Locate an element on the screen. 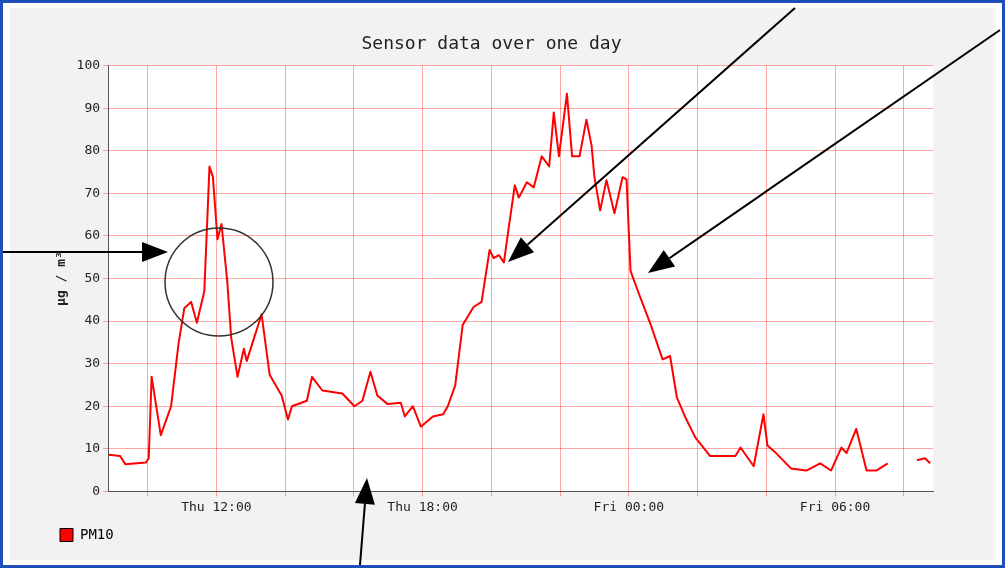 The image size is (1005, 568). y-axis-title: µg / m³ is located at coordinates (61, 278).